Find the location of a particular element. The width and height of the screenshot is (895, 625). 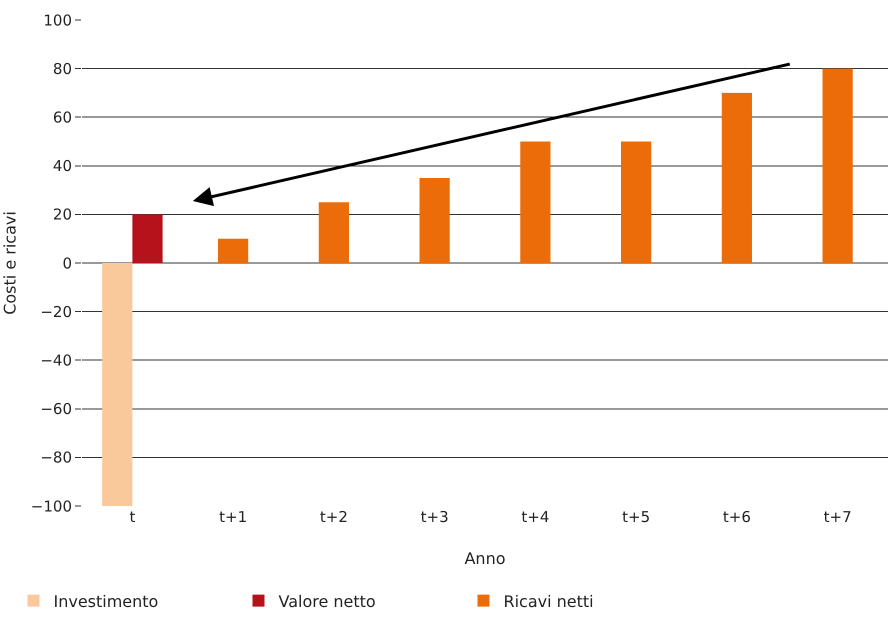

y-tick-label: 0 is located at coordinates (67, 263).